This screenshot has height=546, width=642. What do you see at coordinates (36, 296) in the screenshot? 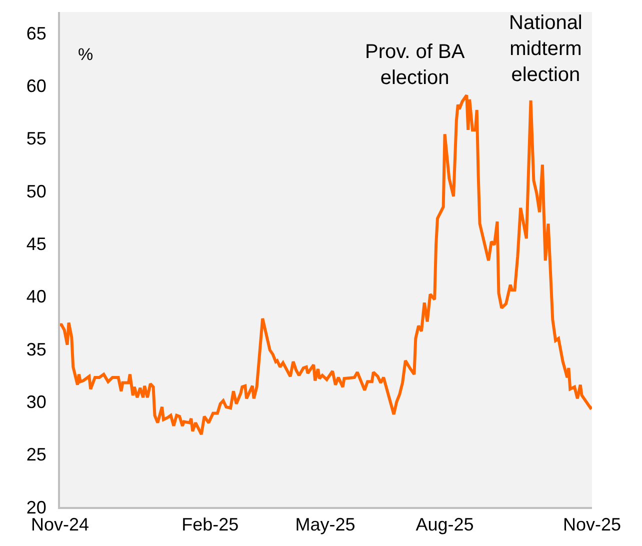
I see `y-tick-label: 40` at bounding box center [36, 296].